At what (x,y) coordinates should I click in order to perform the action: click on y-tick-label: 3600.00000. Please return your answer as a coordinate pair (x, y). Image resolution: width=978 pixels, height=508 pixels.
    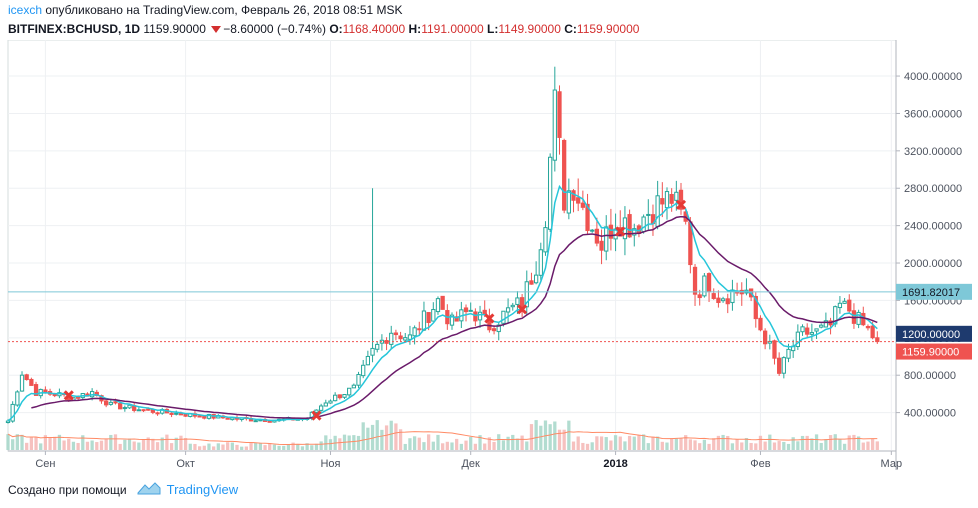
    Looking at the image, I should click on (933, 114).